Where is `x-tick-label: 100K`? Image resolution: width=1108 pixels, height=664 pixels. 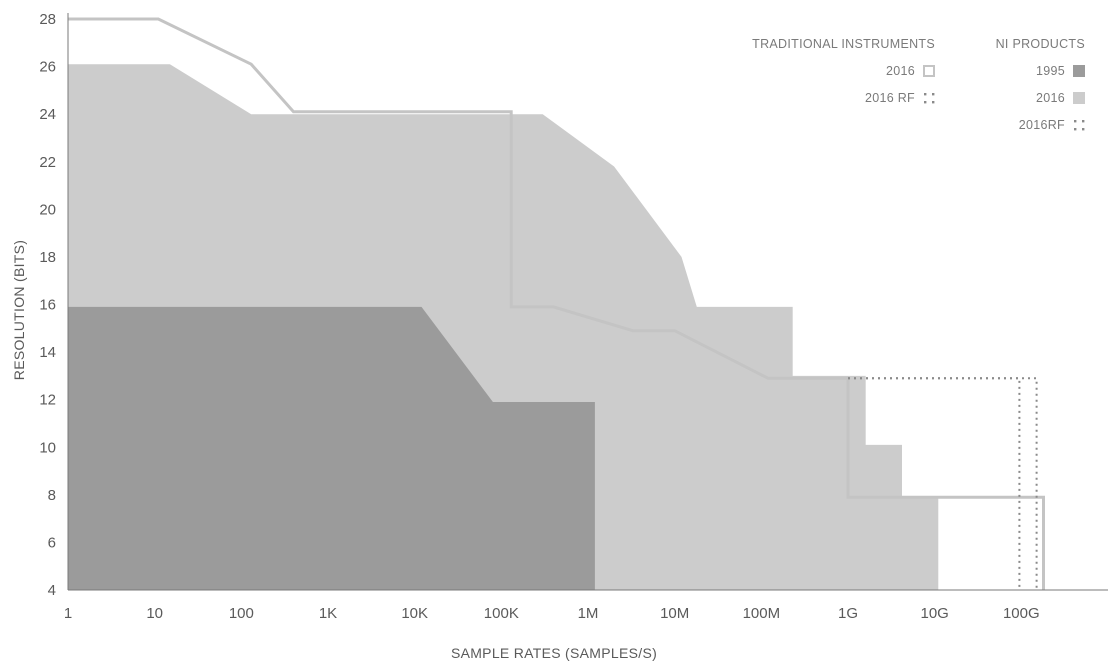 x-tick-label: 100K is located at coordinates (501, 613).